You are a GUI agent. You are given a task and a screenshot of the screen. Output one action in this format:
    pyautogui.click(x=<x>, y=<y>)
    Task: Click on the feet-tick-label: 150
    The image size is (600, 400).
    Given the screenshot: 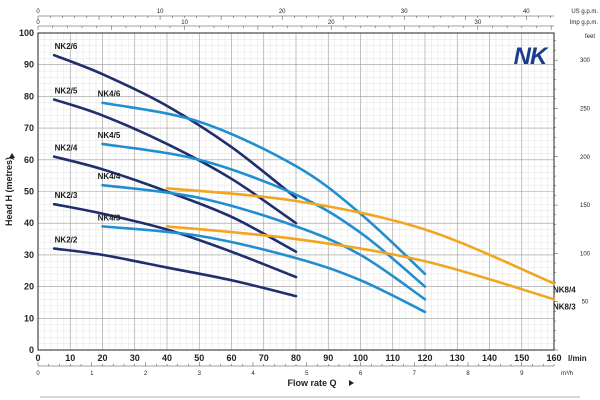 What is the action you would take?
    pyautogui.click(x=585, y=206)
    